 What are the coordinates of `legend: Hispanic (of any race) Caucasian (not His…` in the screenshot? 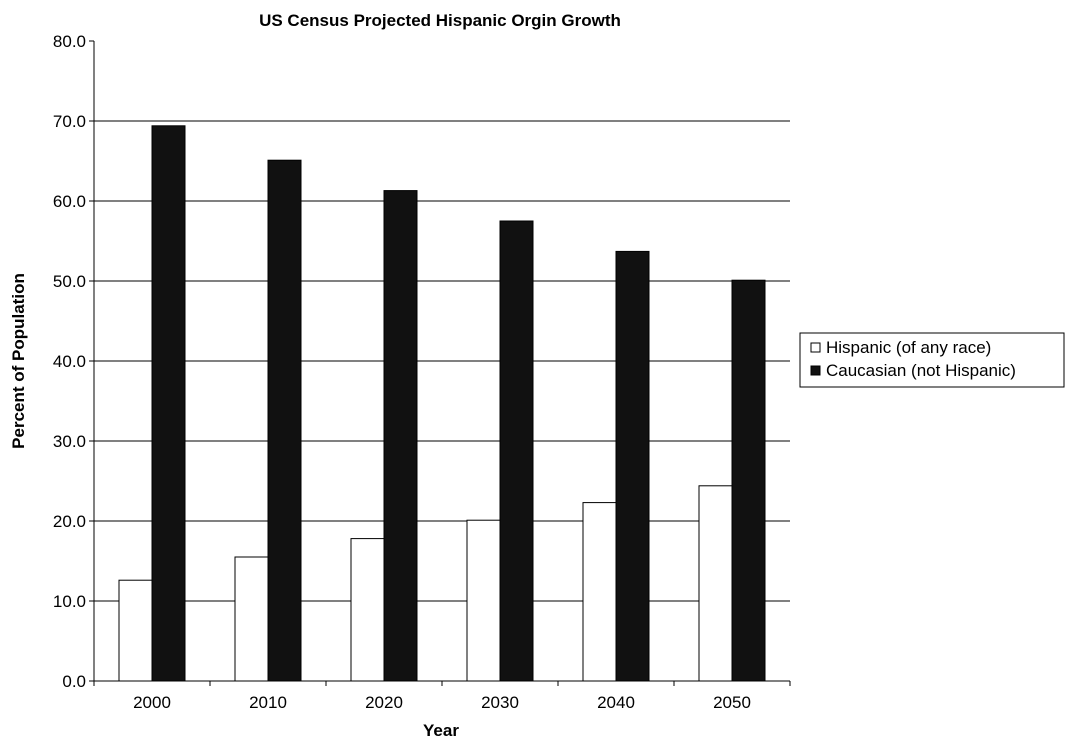 It's located at (932, 360).